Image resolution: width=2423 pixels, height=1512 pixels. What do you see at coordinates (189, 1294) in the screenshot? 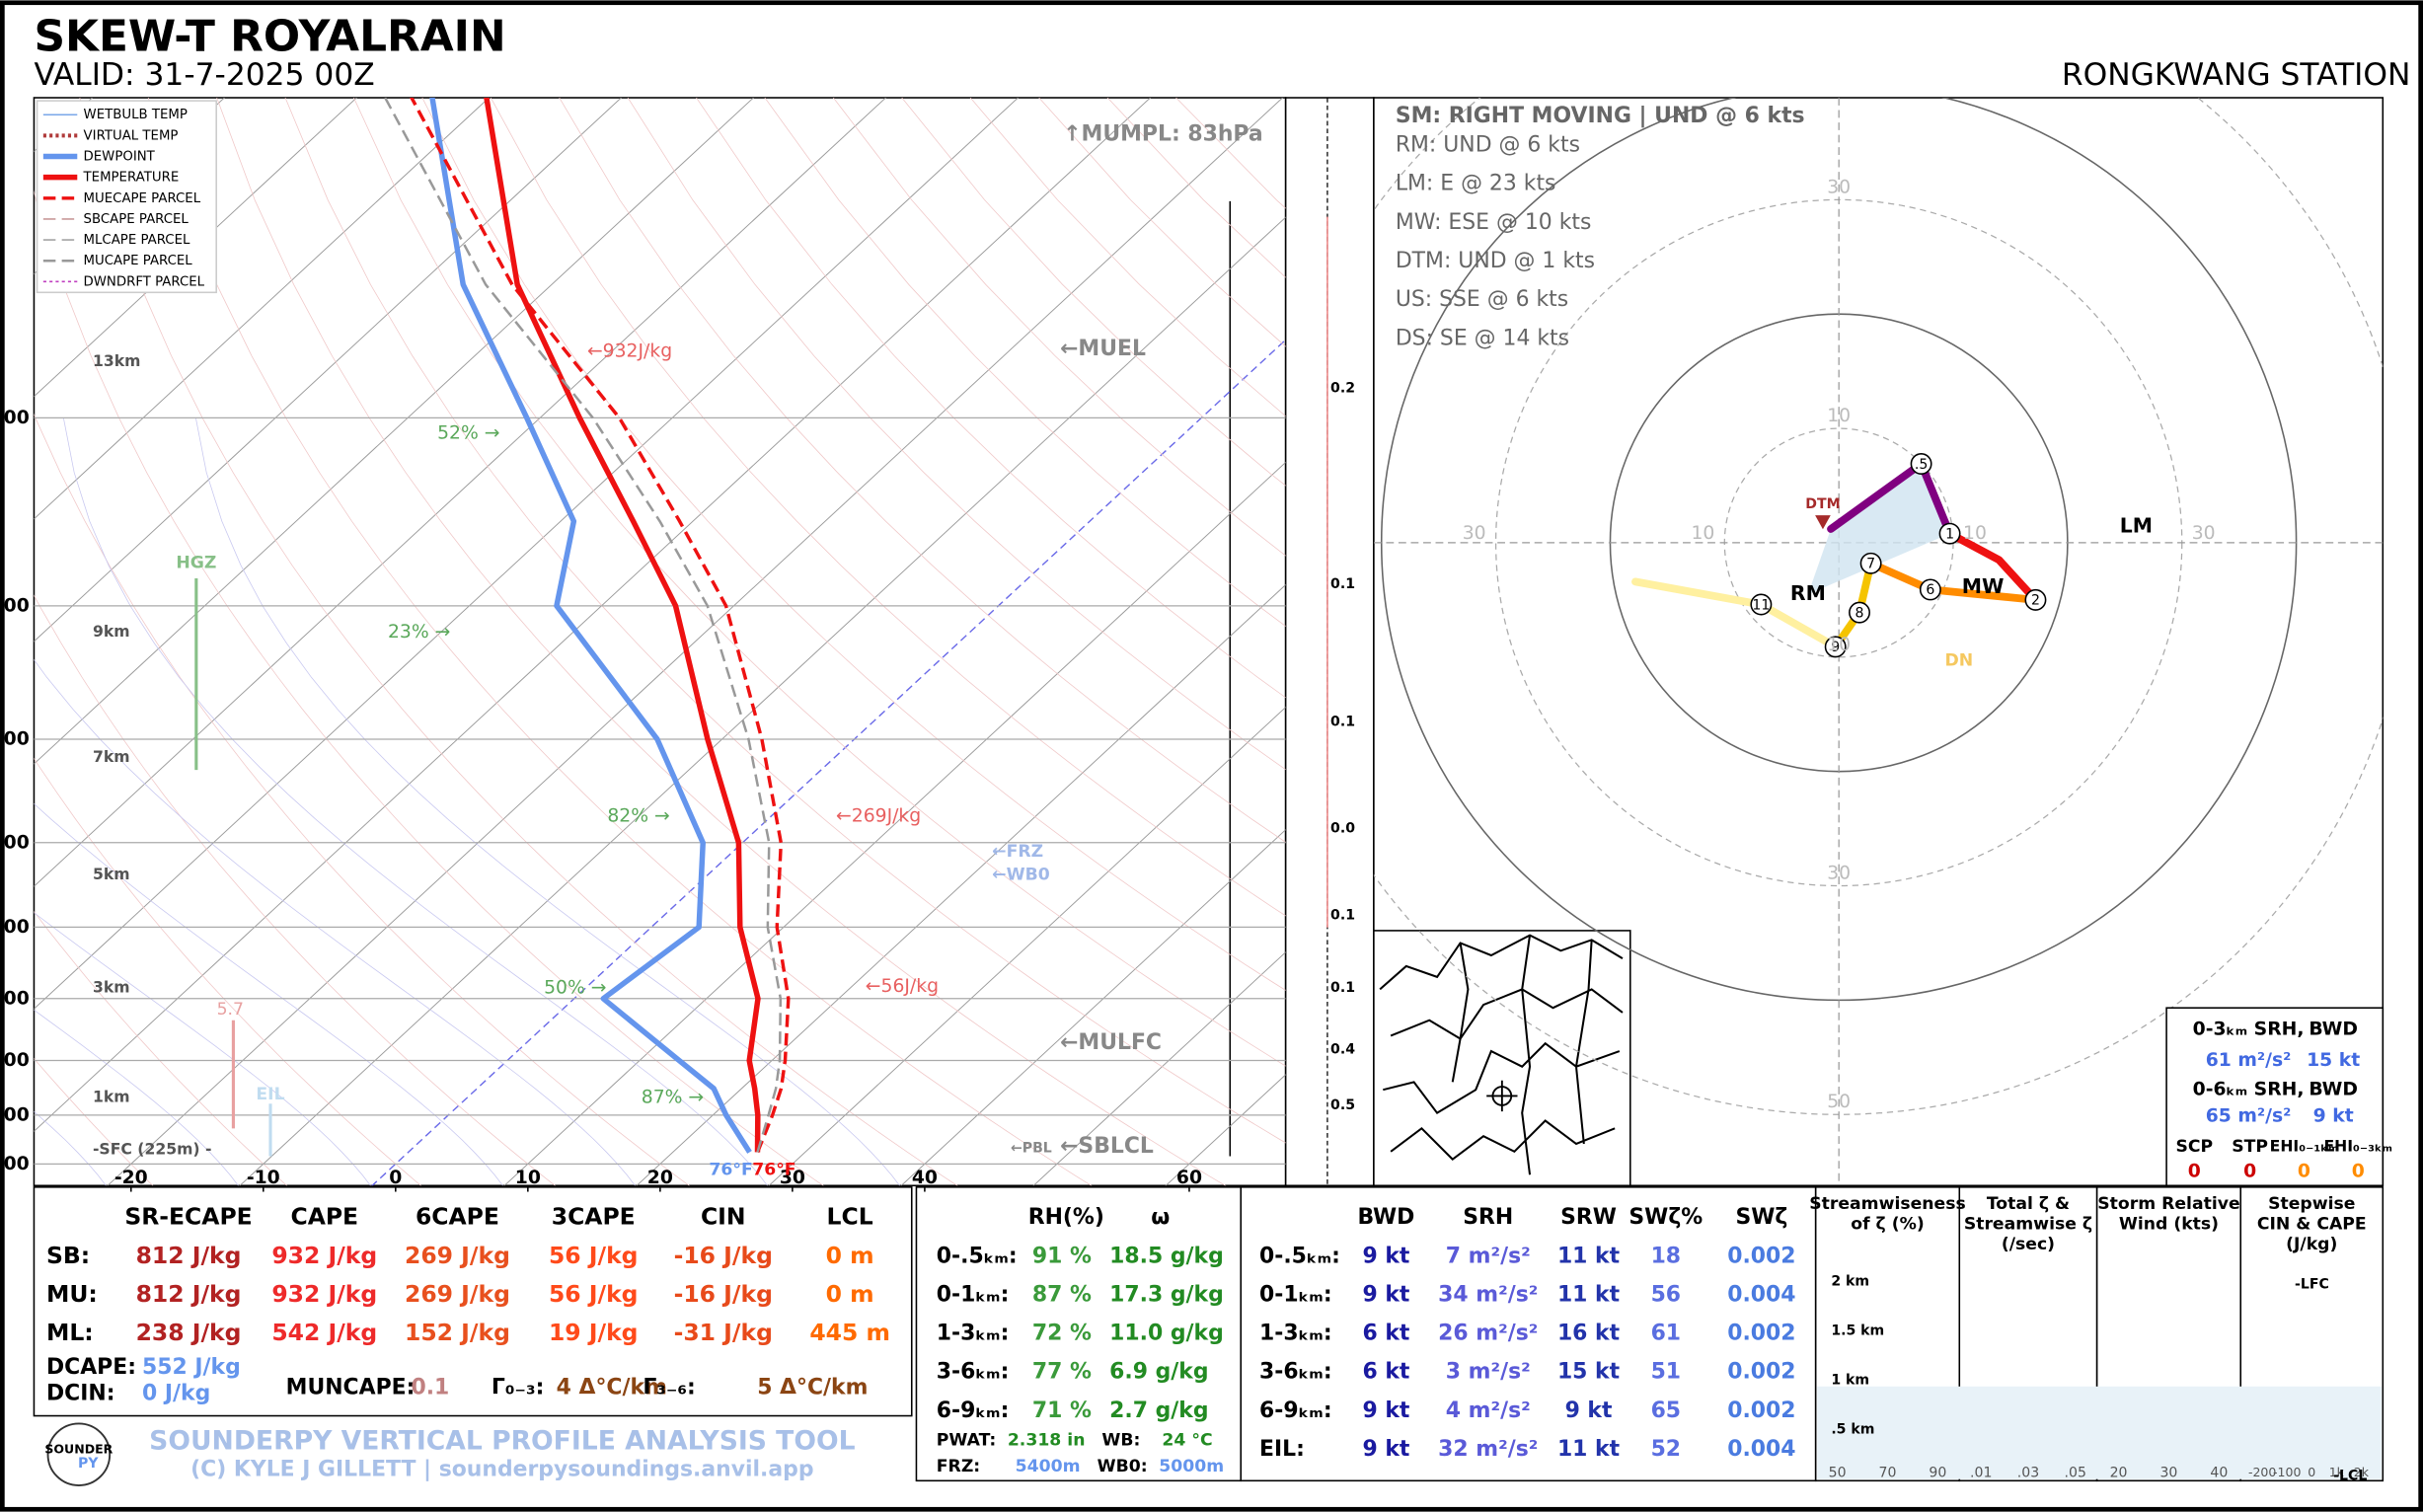
I see `table-cell: 812 J/kg` at bounding box center [189, 1294].